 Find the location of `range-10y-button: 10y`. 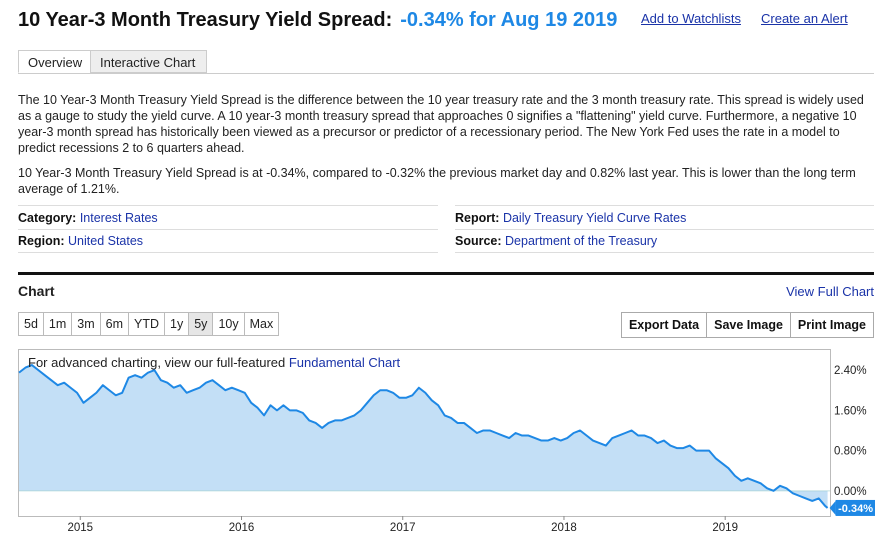

range-10y-button: 10y is located at coordinates (228, 324).